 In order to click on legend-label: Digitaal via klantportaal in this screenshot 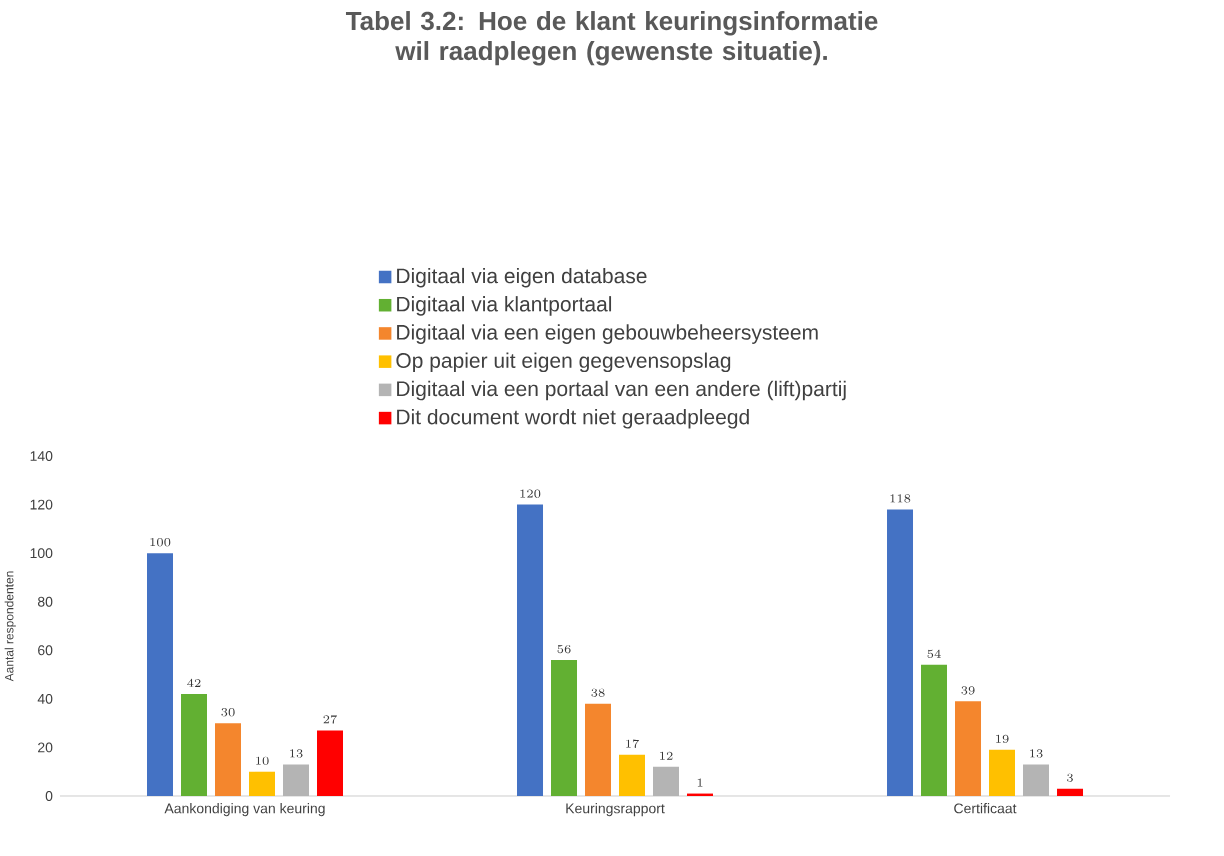, I will do `click(504, 306)`.